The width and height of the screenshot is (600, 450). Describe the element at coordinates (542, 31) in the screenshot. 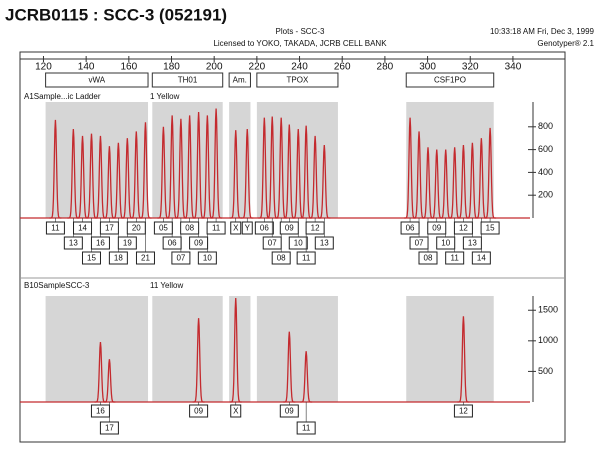

I see `timestamp: 10:33:18 AM Fri, Dec 3, 1999` at that location.